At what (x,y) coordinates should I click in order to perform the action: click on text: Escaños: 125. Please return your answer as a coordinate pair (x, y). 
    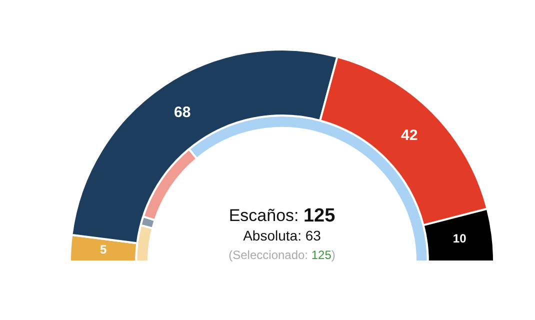
    Looking at the image, I should click on (282, 216).